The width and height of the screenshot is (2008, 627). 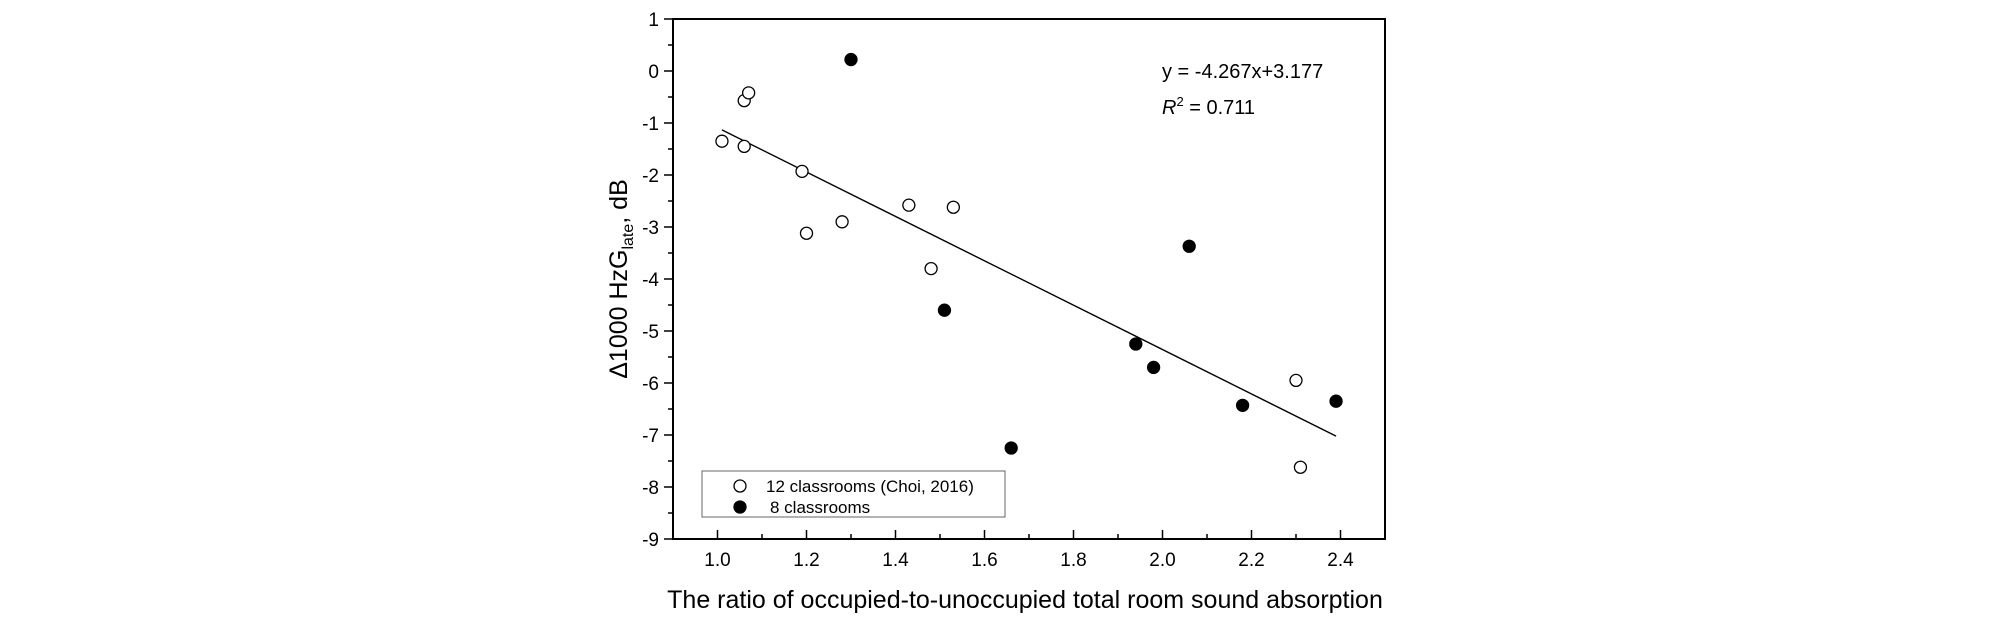 I want to click on y-axis-title: Δ1000 HzGlate, dB, so click(x=621, y=279).